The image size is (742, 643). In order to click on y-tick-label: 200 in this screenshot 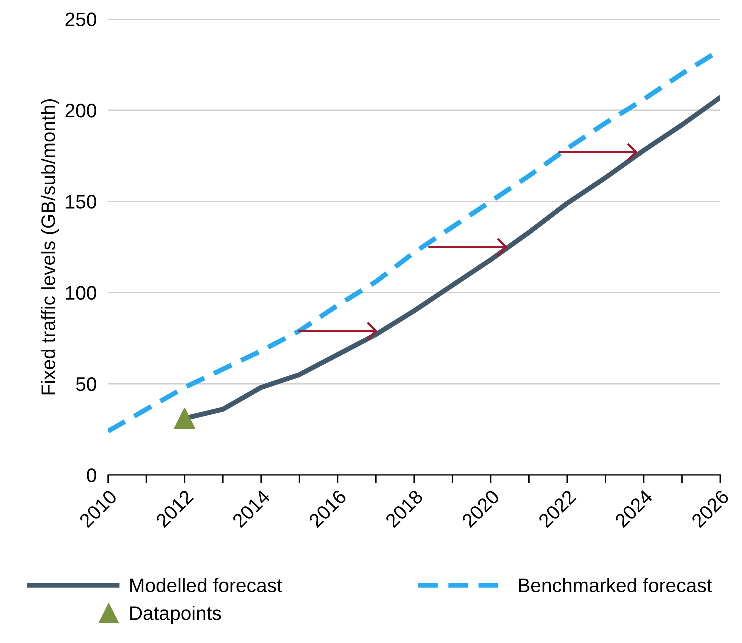, I will do `click(81, 111)`.